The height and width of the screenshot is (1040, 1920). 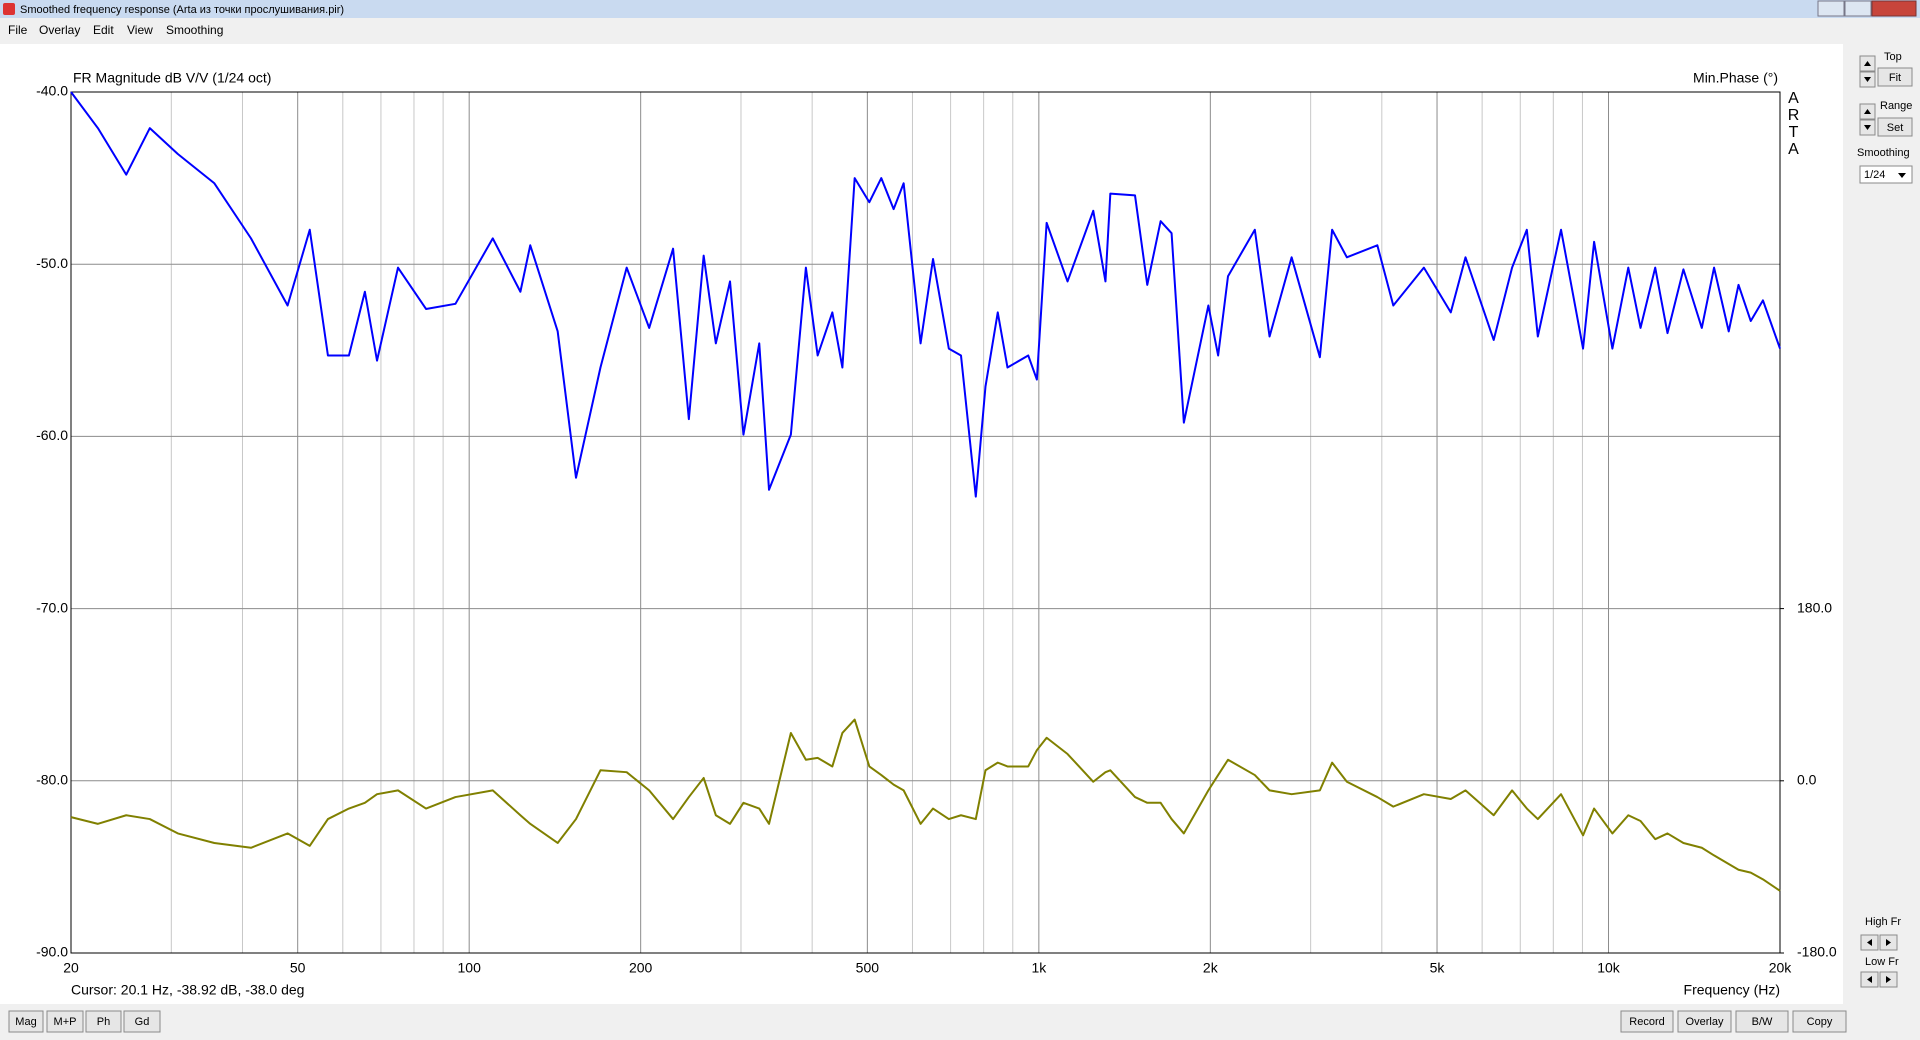 I want to click on button-label: M+P, so click(x=65, y=1022).